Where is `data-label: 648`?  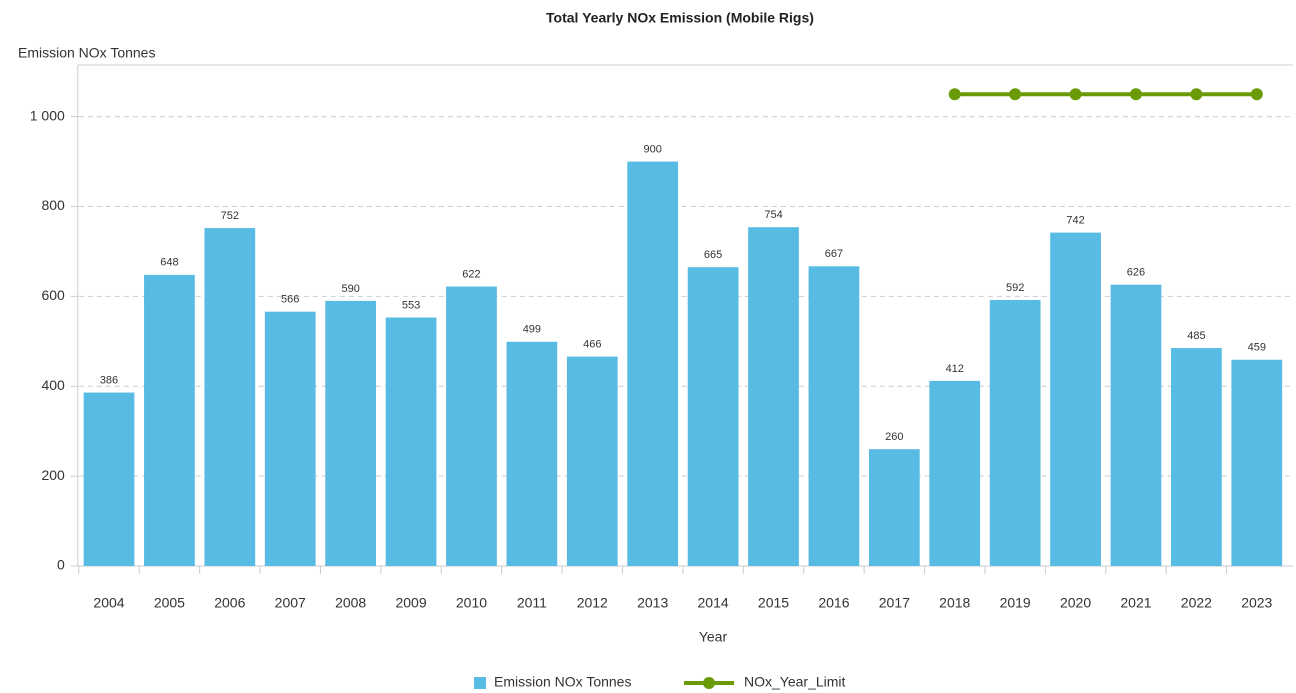 data-label: 648 is located at coordinates (169, 263).